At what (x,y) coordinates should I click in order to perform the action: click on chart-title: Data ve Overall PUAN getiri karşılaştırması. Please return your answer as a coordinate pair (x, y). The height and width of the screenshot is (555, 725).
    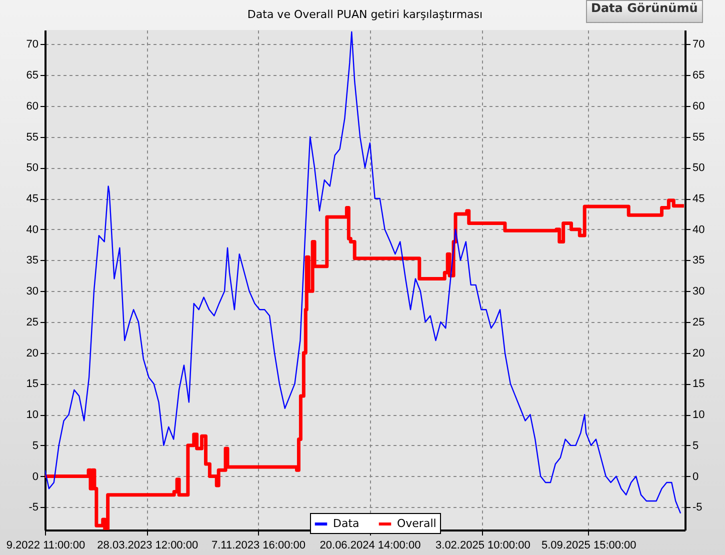
    Looking at the image, I should click on (365, 14).